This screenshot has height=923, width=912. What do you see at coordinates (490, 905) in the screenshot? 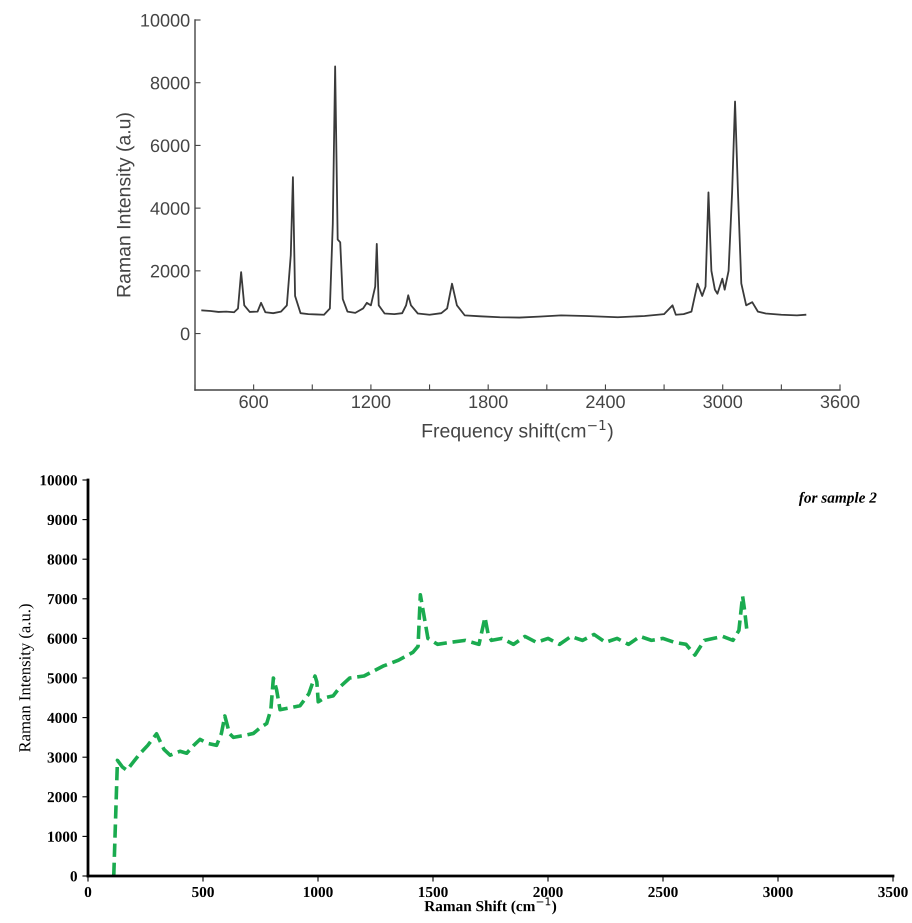
I see `x-axis-title: Raman Shift (cm$^{−1}$)` at bounding box center [490, 905].